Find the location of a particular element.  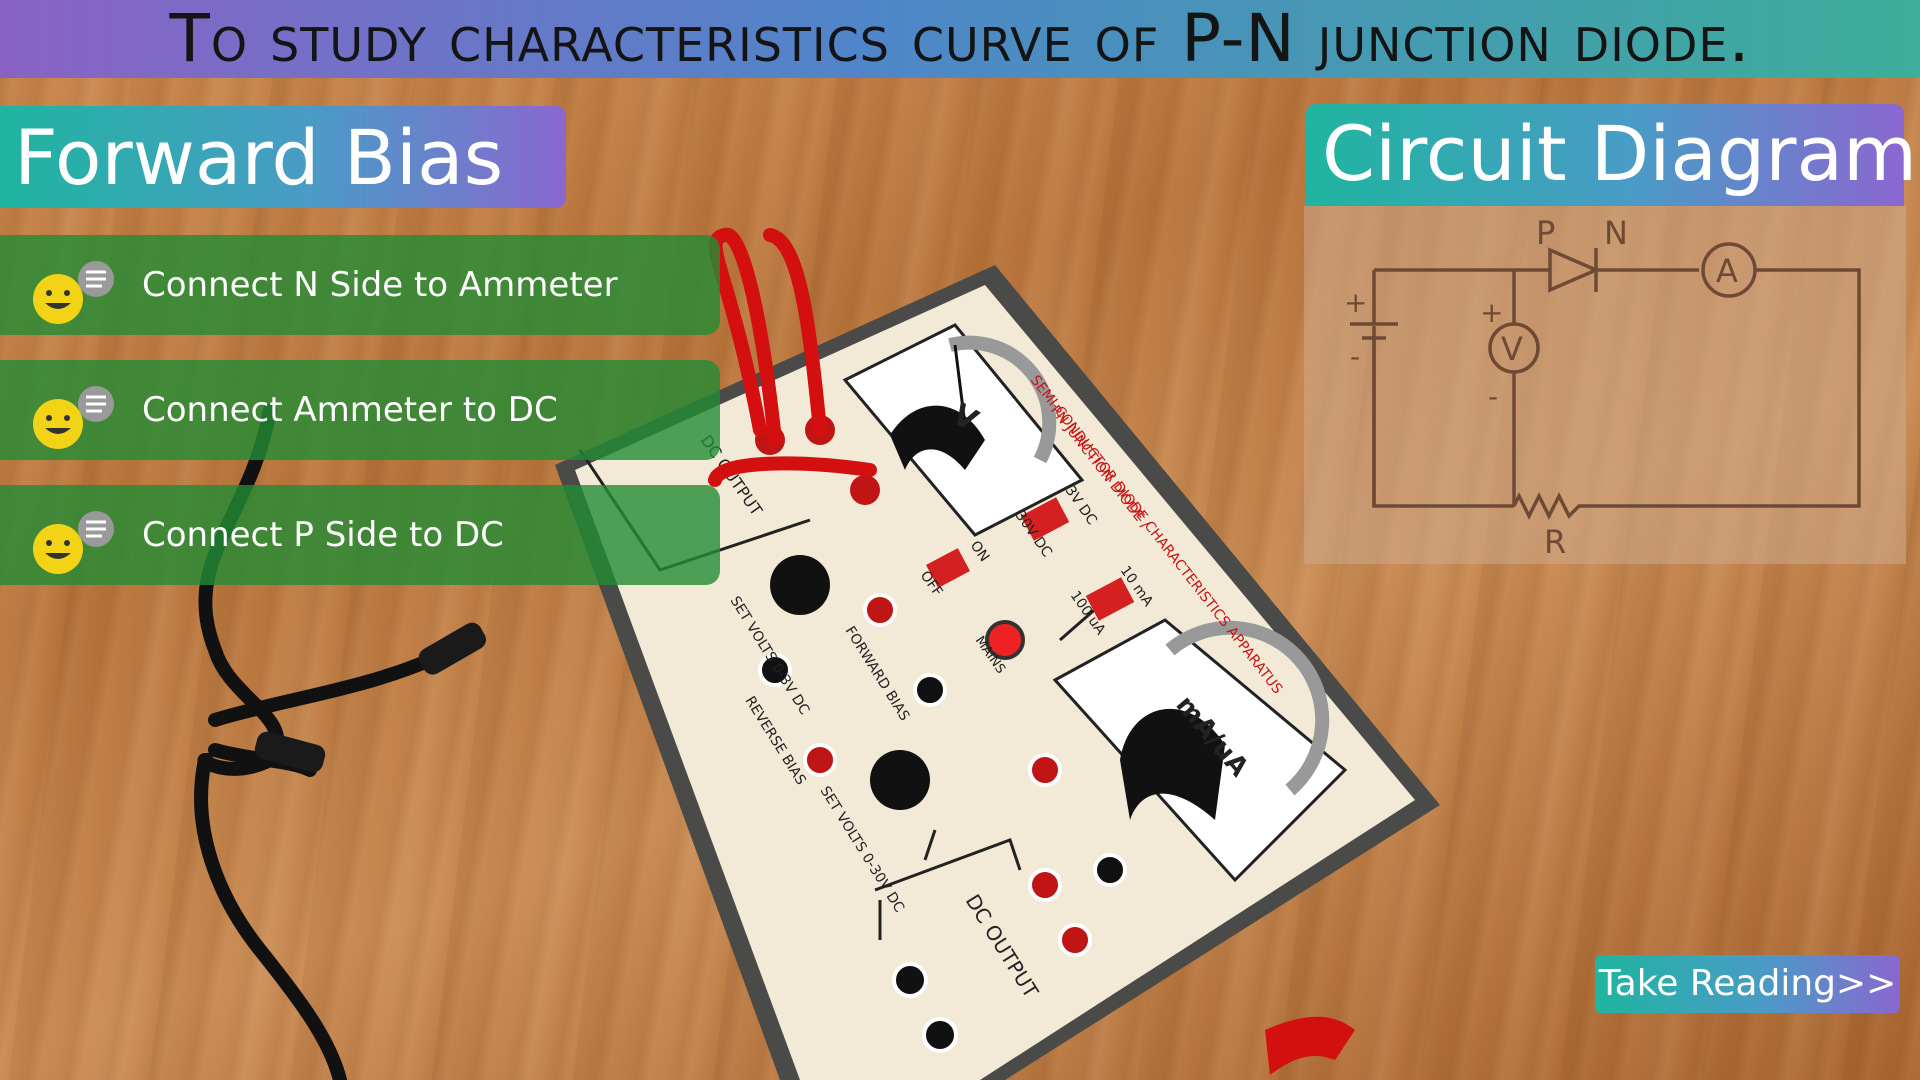

step-label: Connect P Side to DC is located at coordinates (323, 535).